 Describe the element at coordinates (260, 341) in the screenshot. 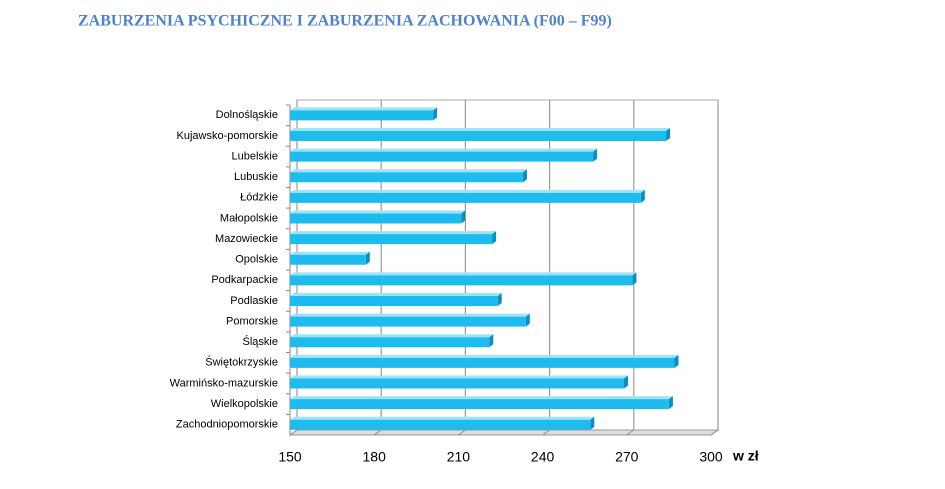

I see `y-tick-label: Śląskie` at that location.